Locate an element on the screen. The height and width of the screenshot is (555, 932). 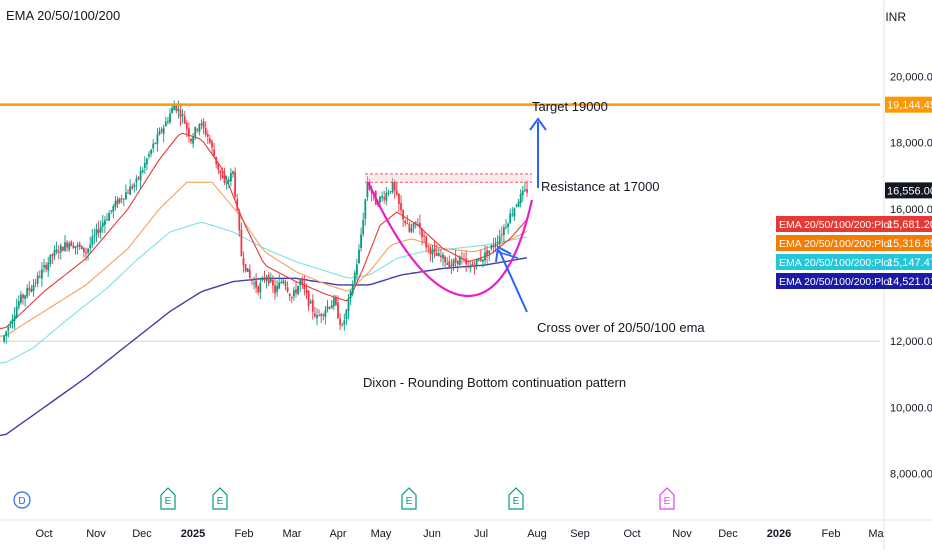
indicator-title: EMA 20/50/100/200 is located at coordinates (63, 15).